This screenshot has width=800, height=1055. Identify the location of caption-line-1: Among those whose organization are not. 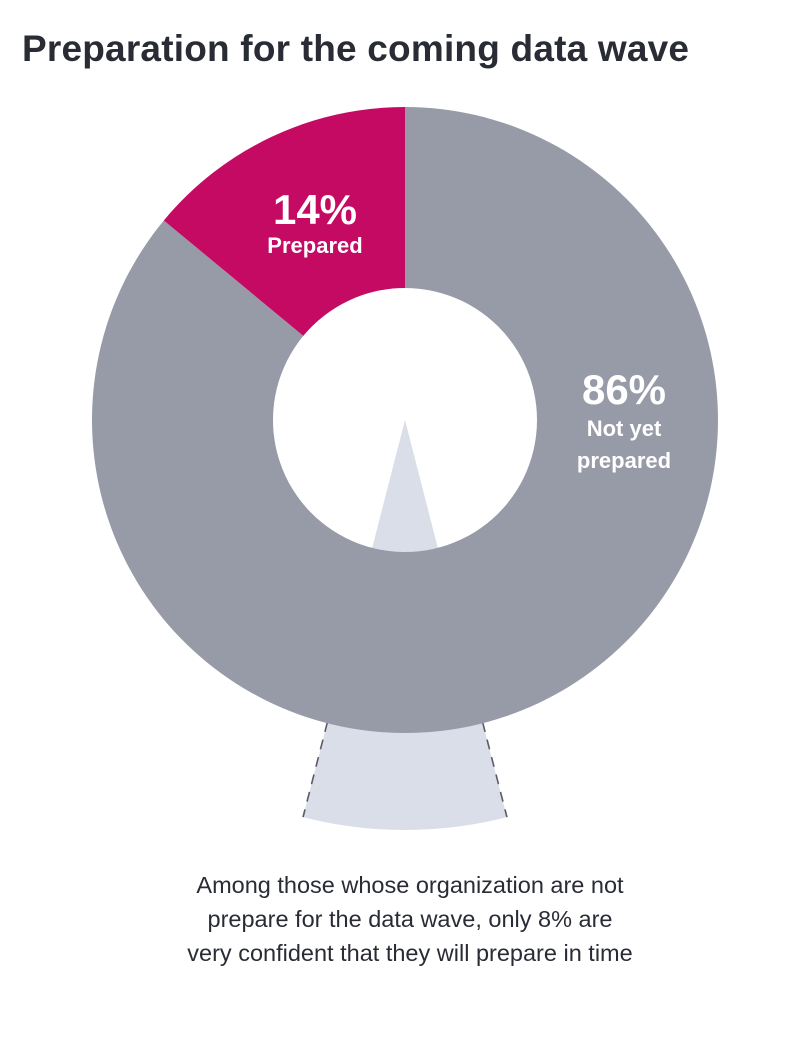
(410, 885).